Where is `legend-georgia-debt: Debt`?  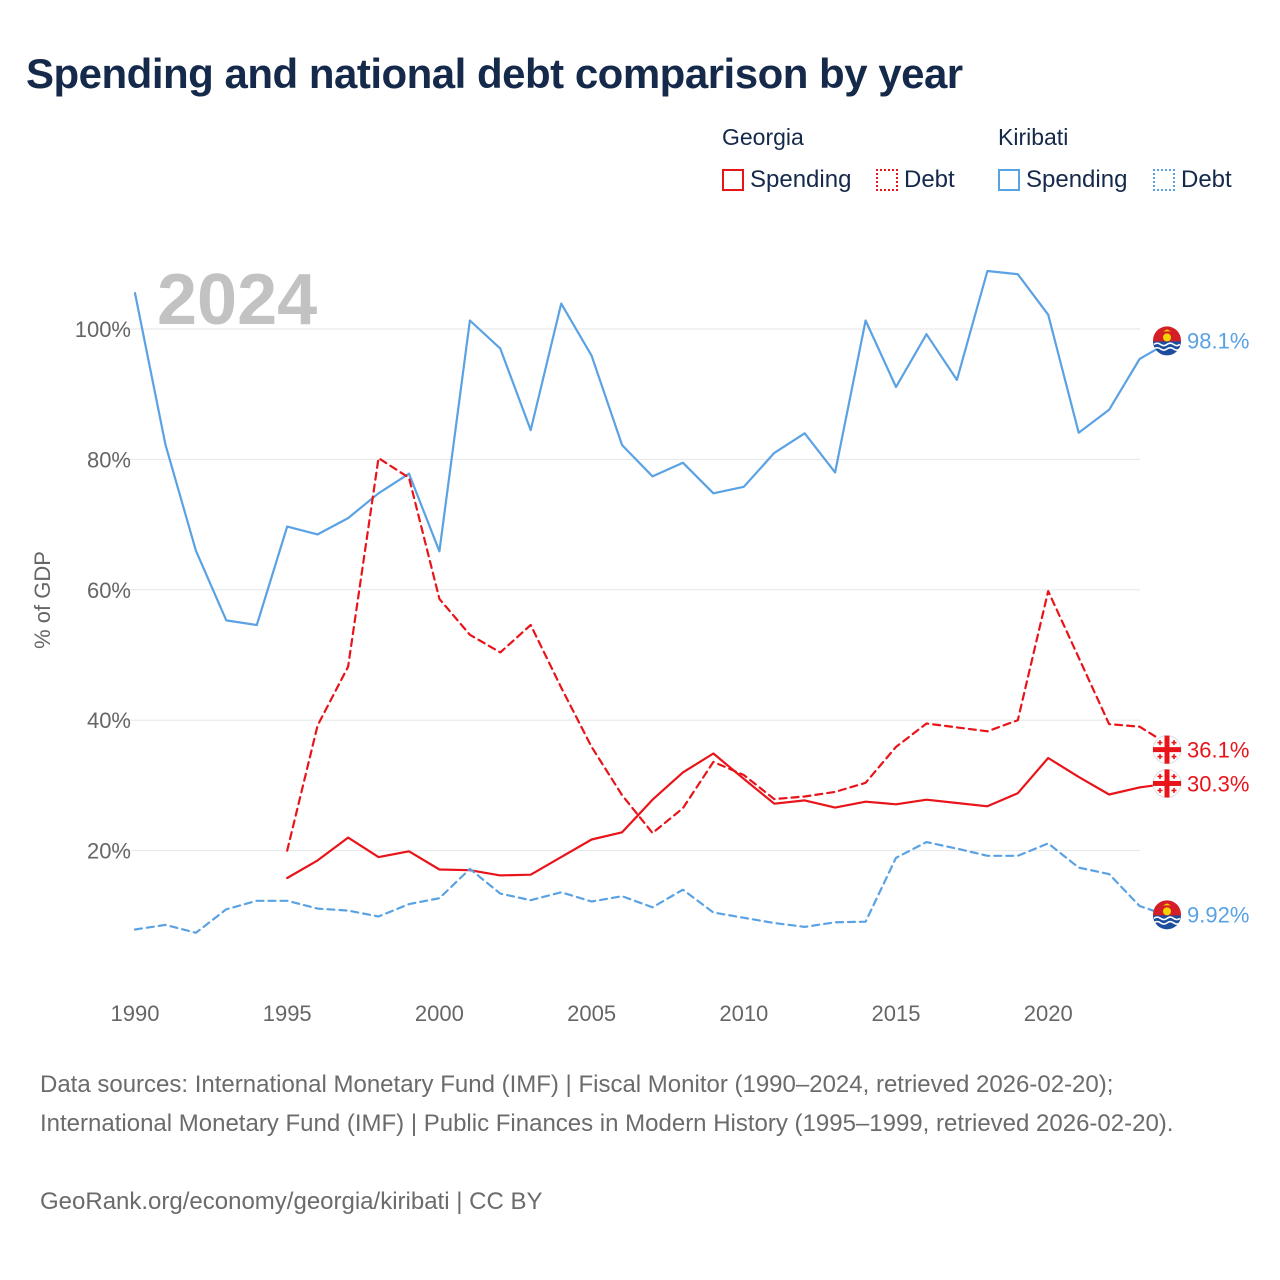 legend-georgia-debt: Debt is located at coordinates (915, 180).